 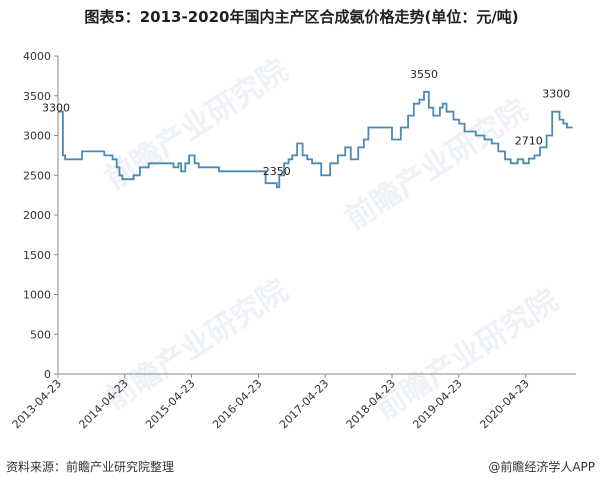 I want to click on data-label: 2350, so click(x=277, y=171).